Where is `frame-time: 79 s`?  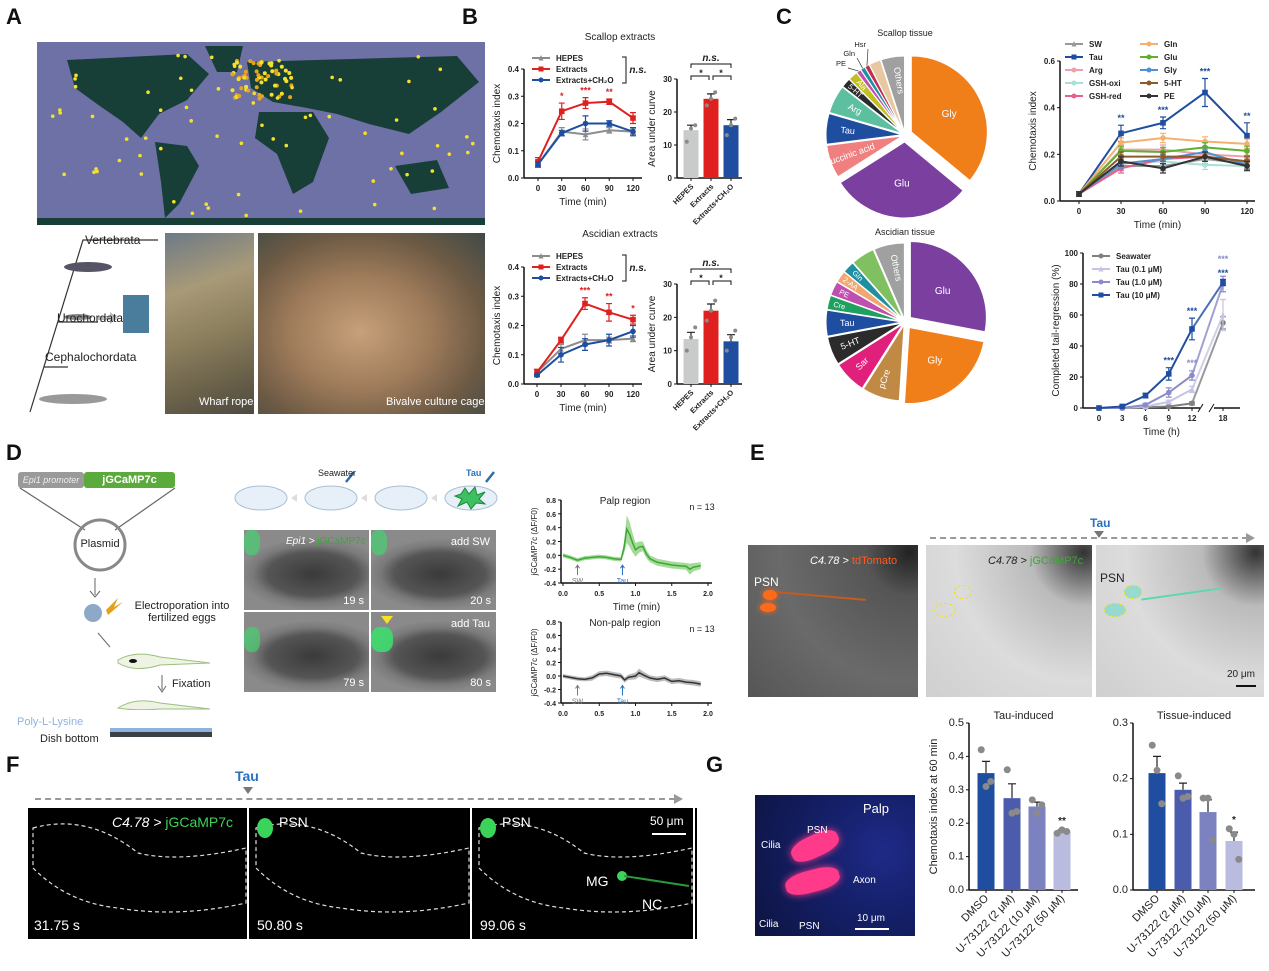 frame-time: 79 s is located at coordinates (353, 683).